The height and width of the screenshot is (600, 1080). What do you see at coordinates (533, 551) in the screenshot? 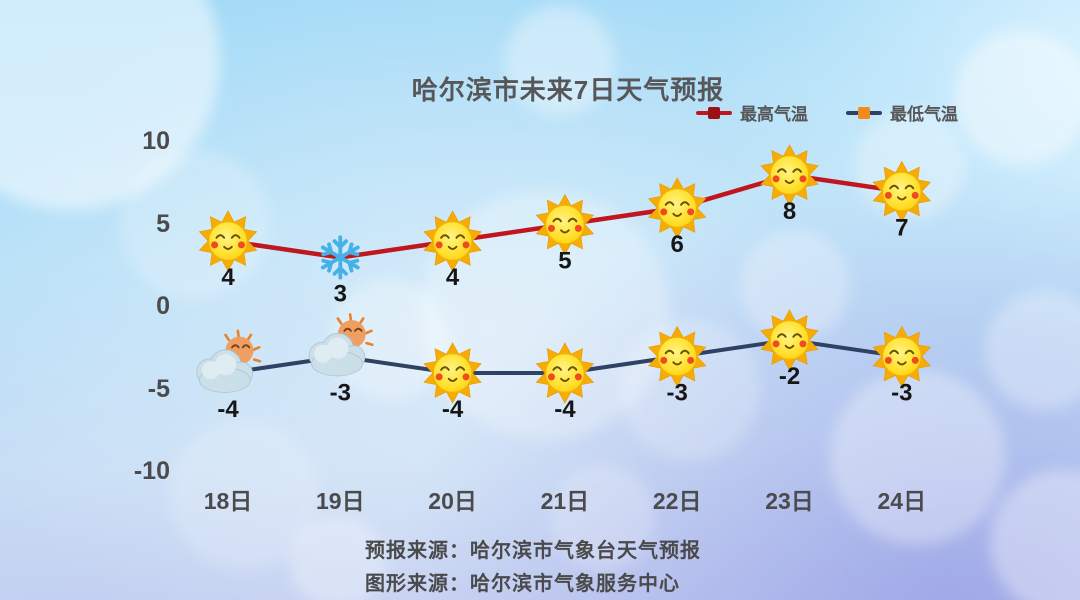
I see `forecast-source-text: 预报来源：哈尔滨市气象台天气预报` at bounding box center [533, 551].